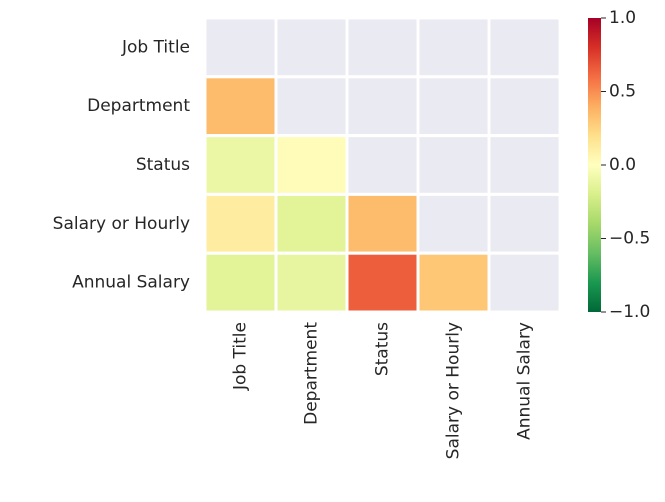 This screenshot has height=502, width=665. What do you see at coordinates (622, 165) in the screenshot?
I see `colorbar-tick-label: 0.0` at bounding box center [622, 165].